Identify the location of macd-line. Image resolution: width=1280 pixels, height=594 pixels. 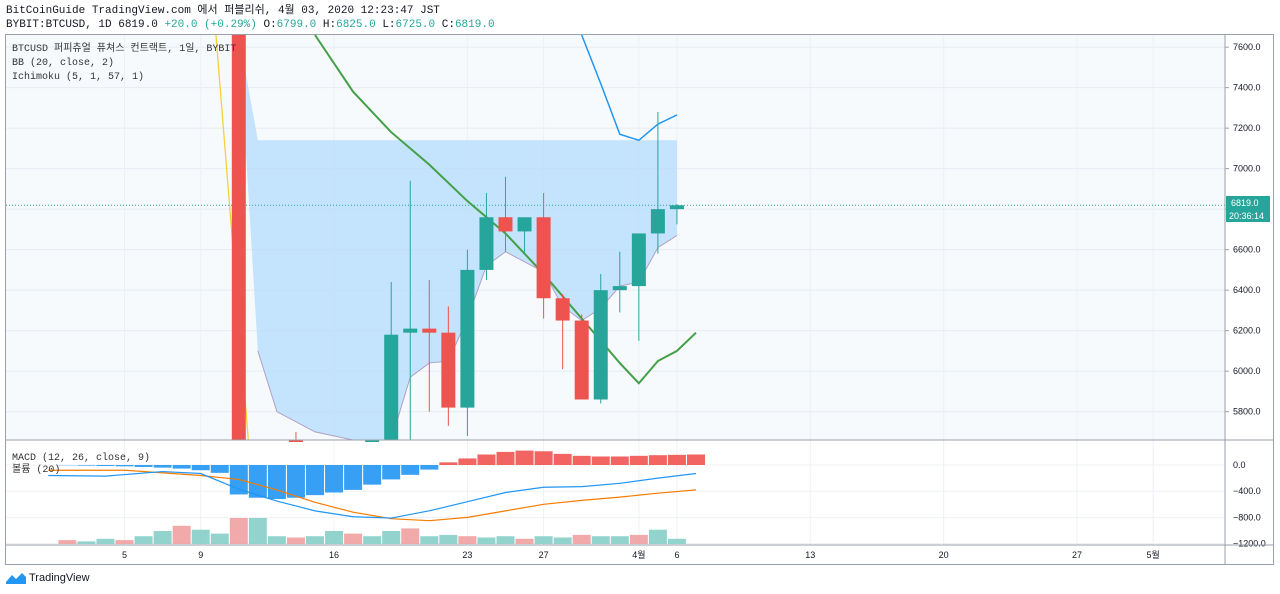
(372, 494).